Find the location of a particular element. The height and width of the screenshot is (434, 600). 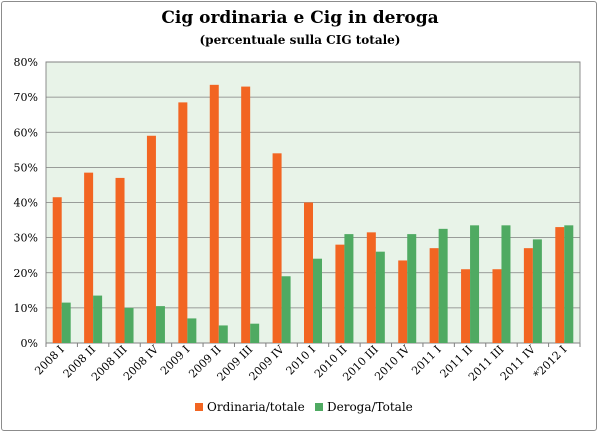

x-tick-label: *2012 I is located at coordinates (550, 362).